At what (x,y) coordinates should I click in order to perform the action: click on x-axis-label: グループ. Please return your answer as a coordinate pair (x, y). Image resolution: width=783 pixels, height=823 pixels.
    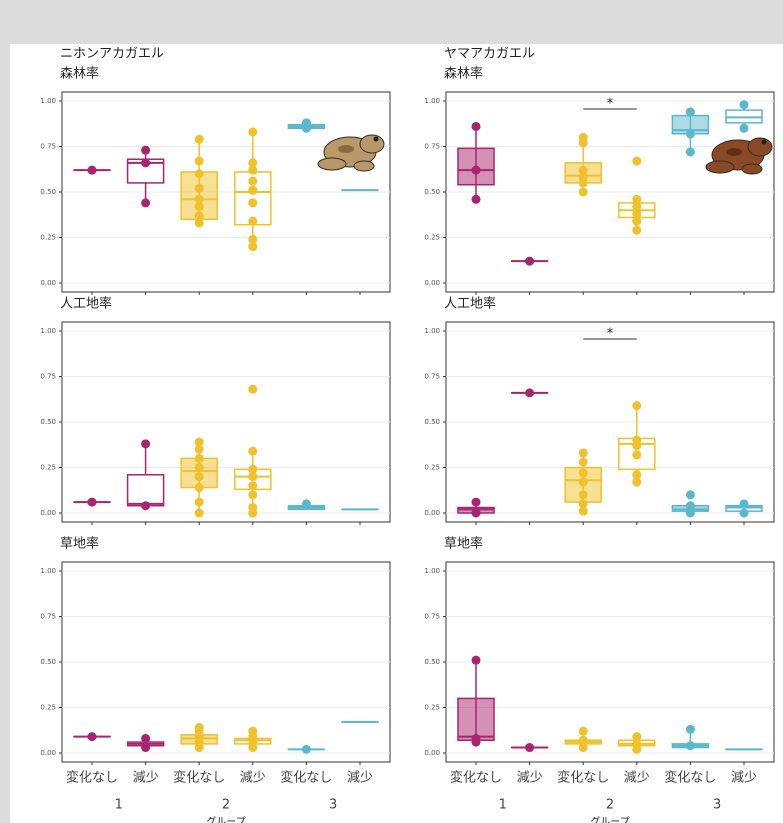
    Looking at the image, I should click on (609, 819).